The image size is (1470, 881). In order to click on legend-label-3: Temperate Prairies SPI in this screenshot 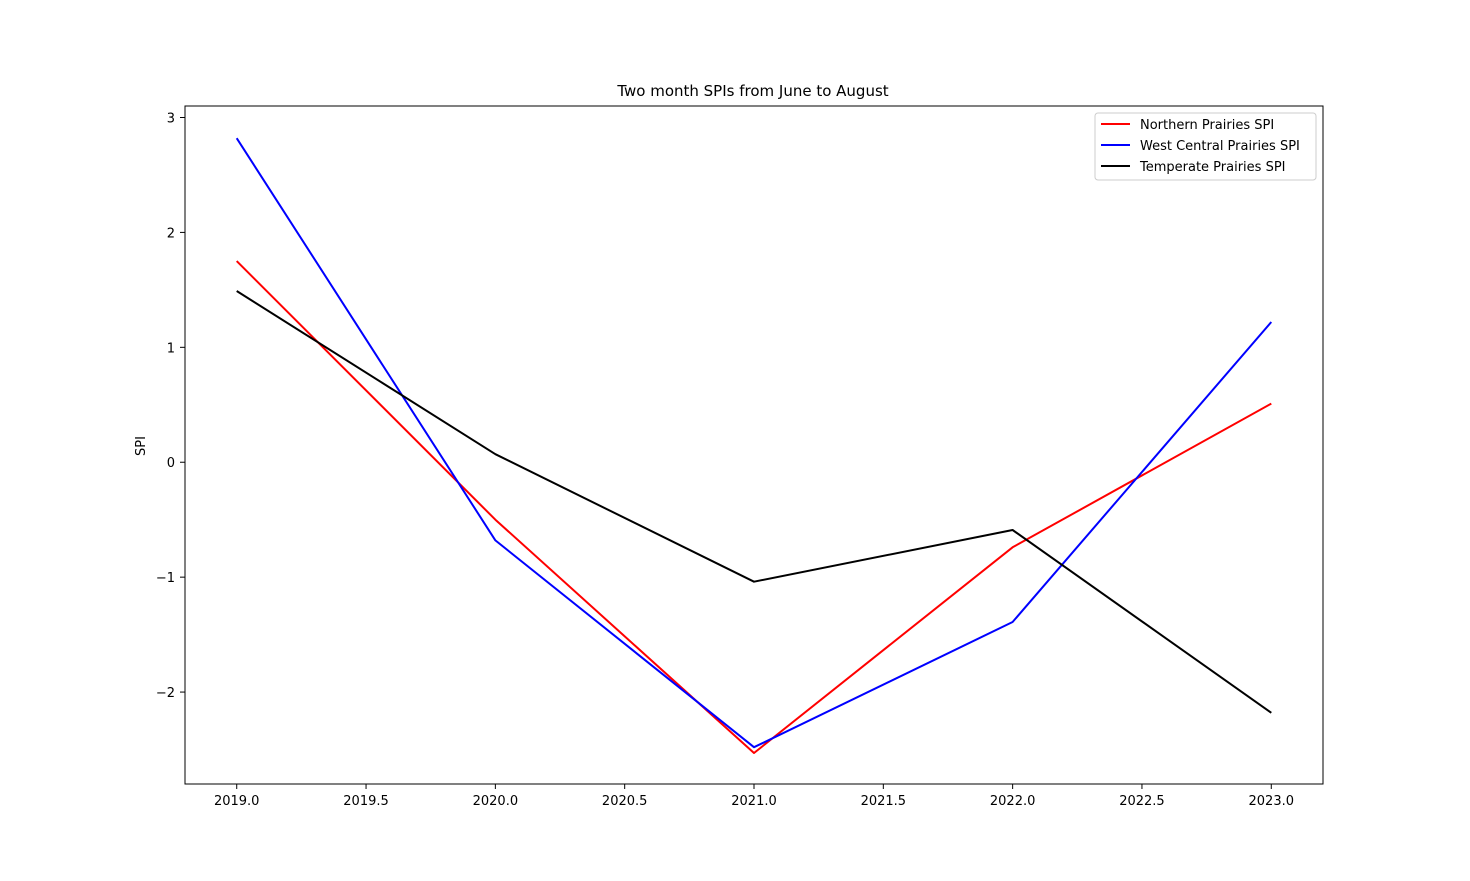, I will do `click(1212, 167)`.